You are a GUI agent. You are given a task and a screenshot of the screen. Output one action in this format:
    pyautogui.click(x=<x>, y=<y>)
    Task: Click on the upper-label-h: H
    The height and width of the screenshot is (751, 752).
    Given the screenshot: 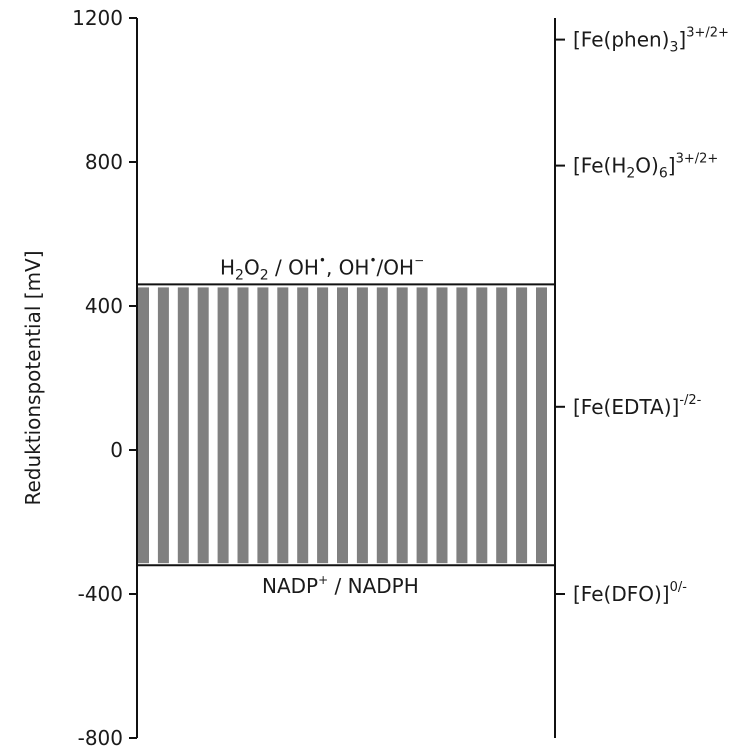 What is the action you would take?
    pyautogui.click(x=227, y=267)
    